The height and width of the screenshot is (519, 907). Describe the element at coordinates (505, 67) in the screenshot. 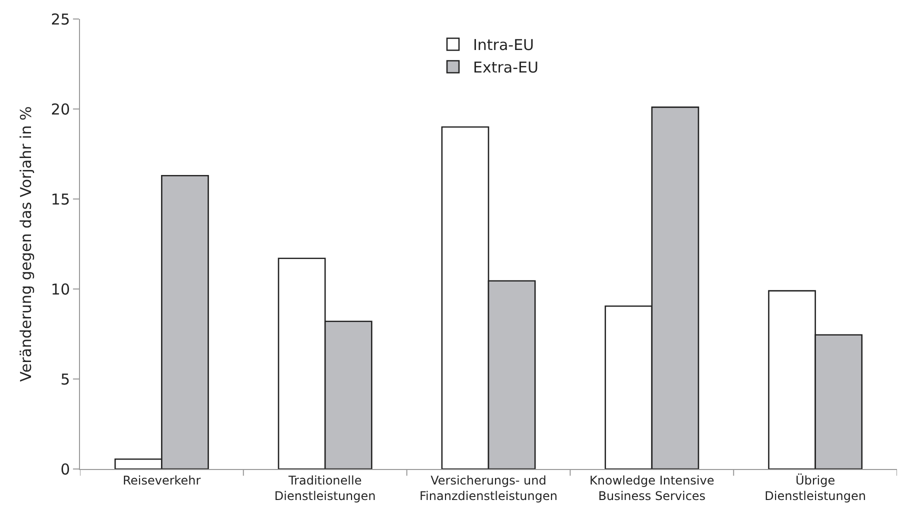

I see `legend-label: Extra-EU` at that location.